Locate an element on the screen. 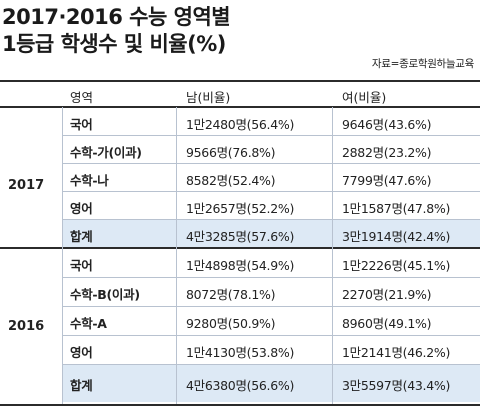 Image resolution: width=480 pixels, height=408 pixels. male-cell: 1만2480명(56.4%) is located at coordinates (240, 124).